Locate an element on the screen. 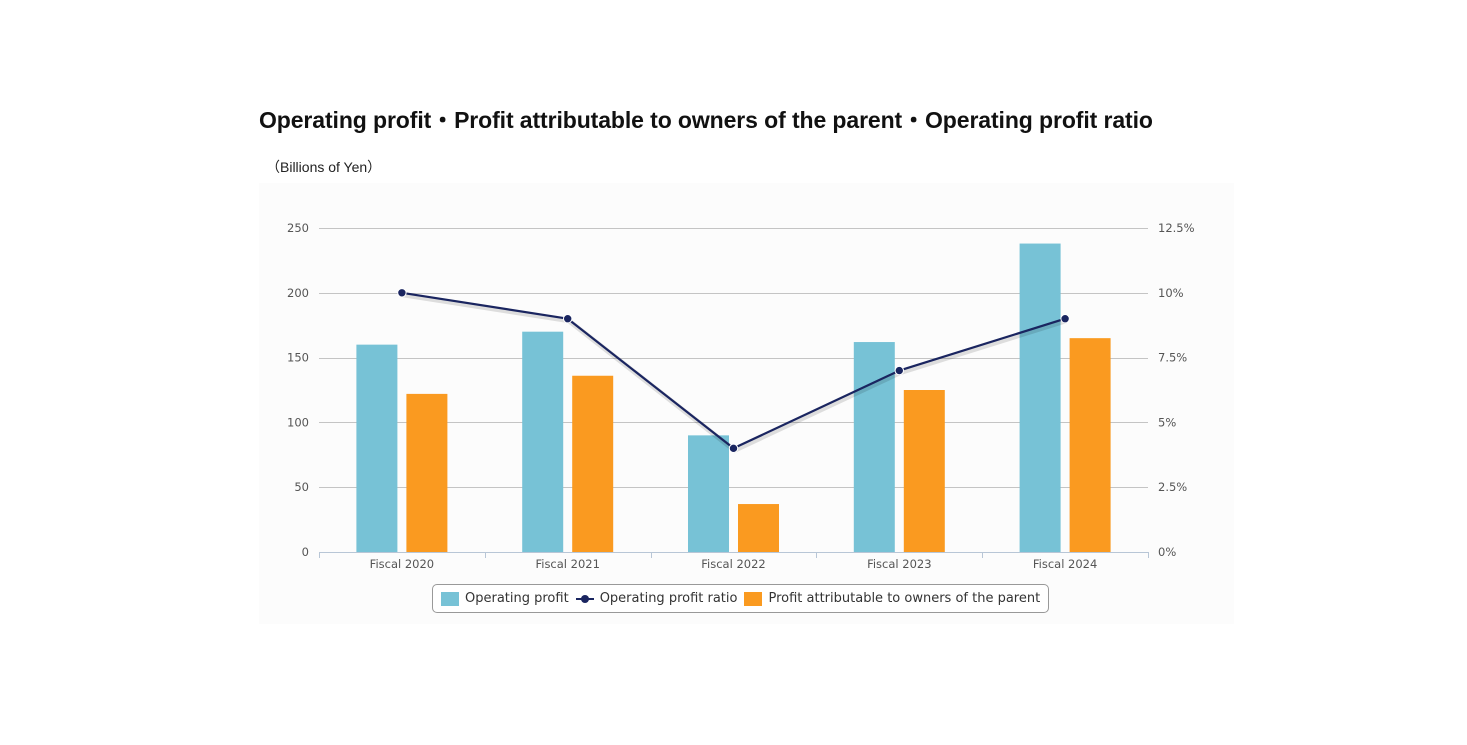 Image resolution: width=1467 pixels, height=745 pixels. right-axis-tick-label: 2.5% is located at coordinates (1172, 487).